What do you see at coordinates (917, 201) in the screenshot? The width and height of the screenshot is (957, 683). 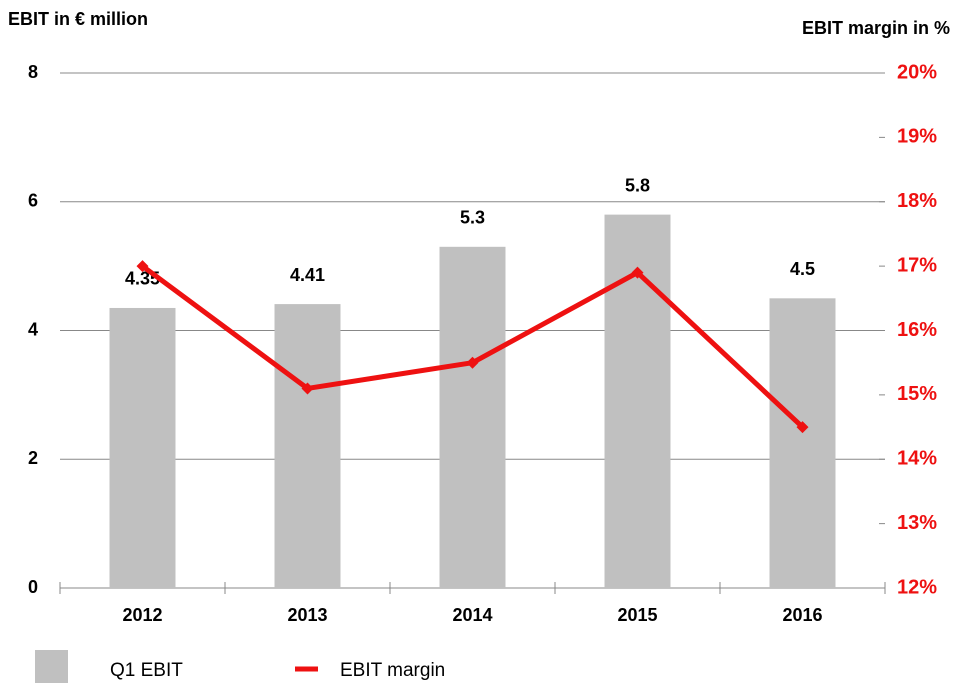 I see `y2-tick-label: 18%` at bounding box center [917, 201].